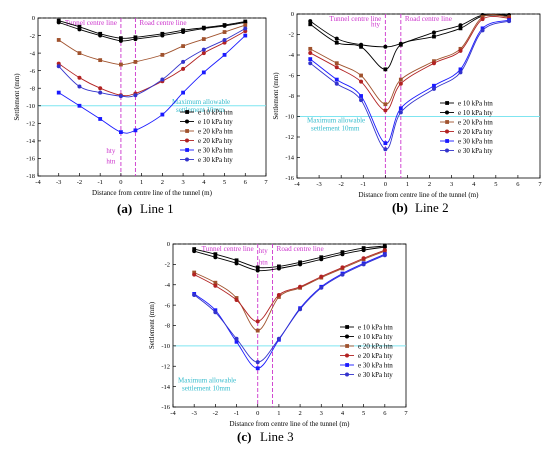 This screenshot has height=450, width=550. I want to click on allowable-label-line2: settlement 10mm, so click(206, 389).